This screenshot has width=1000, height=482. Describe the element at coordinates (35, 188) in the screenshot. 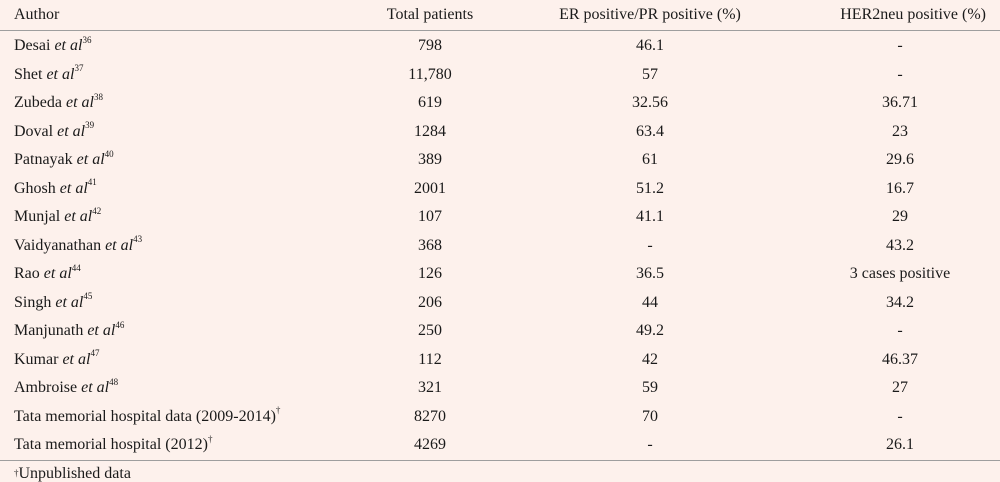

I see `author-name: Ghosh` at that location.